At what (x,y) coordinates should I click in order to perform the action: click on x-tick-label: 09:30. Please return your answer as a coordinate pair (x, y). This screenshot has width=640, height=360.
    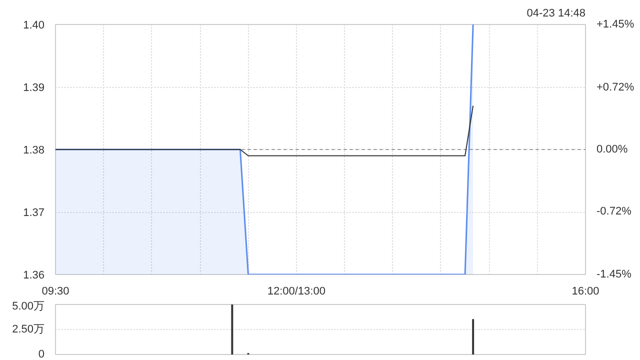
    Looking at the image, I should click on (56, 292).